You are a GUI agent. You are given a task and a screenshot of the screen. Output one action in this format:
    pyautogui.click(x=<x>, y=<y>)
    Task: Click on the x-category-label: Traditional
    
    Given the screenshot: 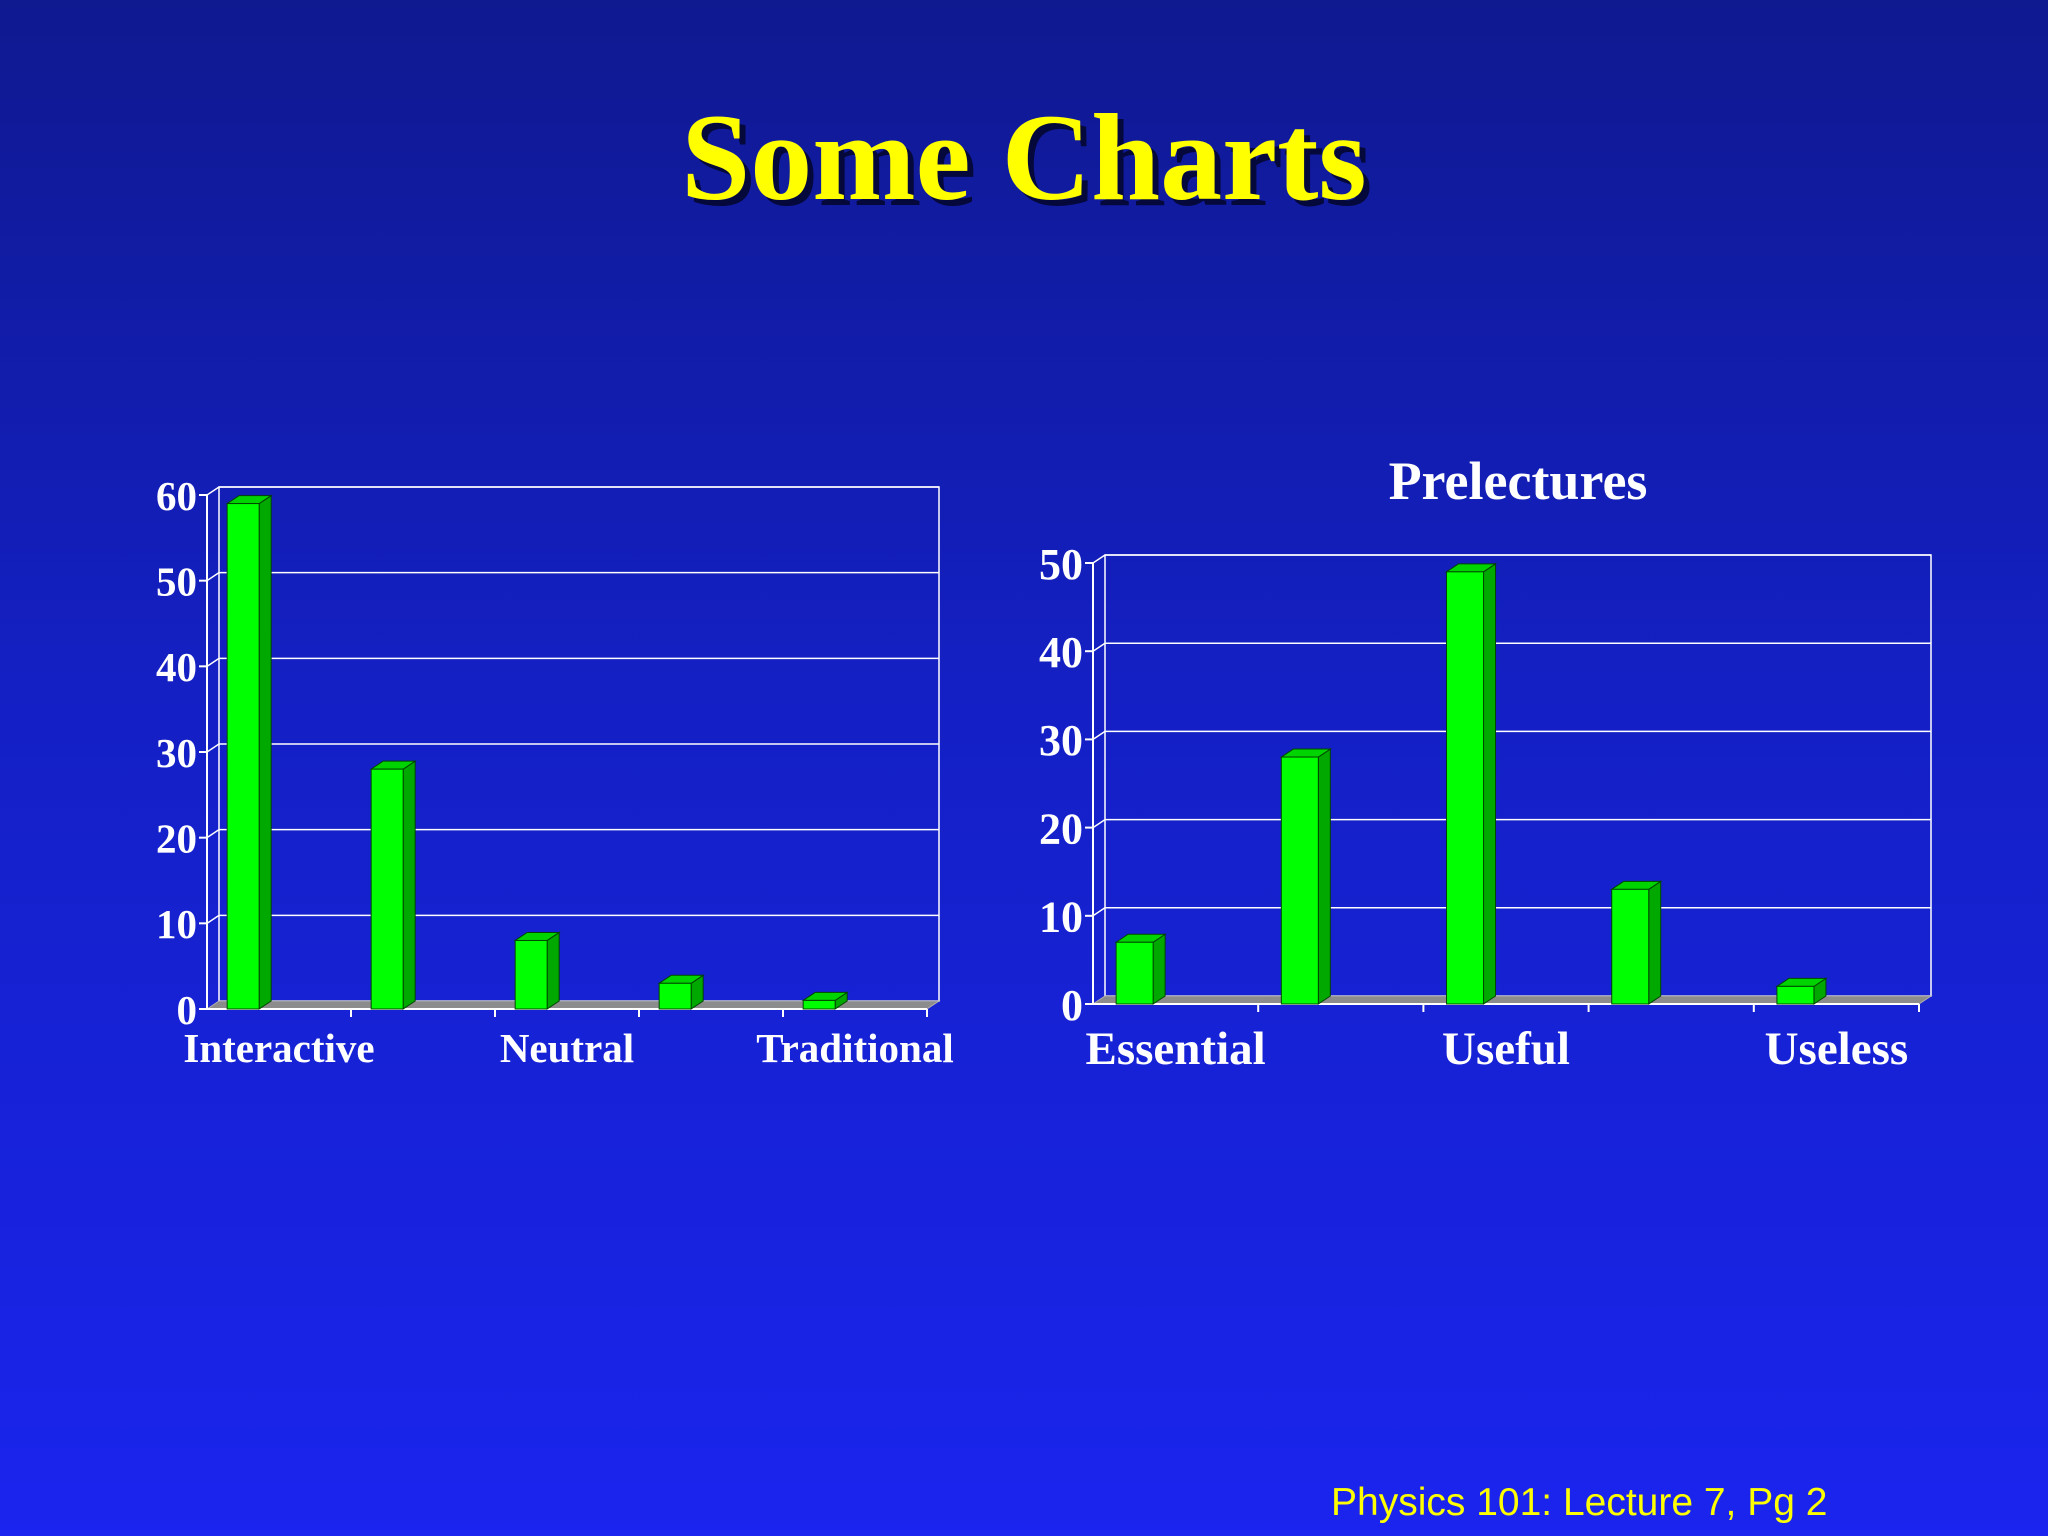 What is the action you would take?
    pyautogui.click(x=854, y=1048)
    